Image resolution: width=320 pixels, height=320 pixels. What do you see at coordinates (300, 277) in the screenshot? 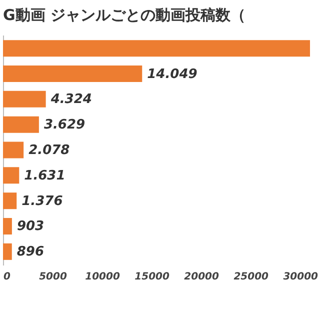
I see `x-tick-label: 30000` at bounding box center [300, 277].